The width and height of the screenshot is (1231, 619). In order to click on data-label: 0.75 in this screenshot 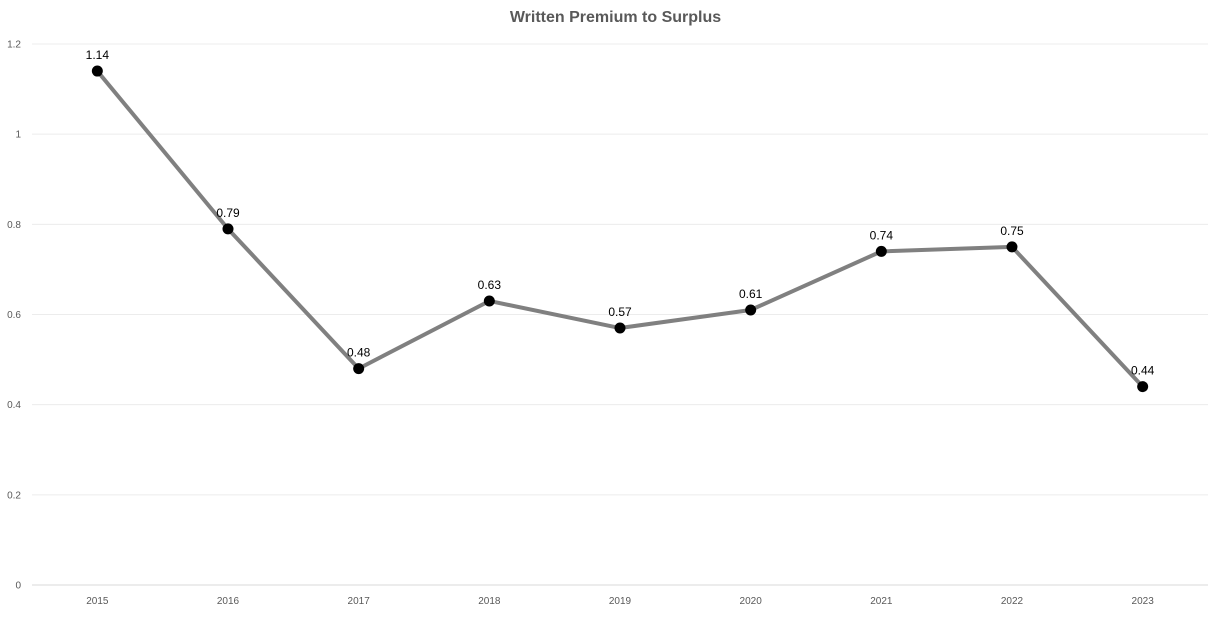, I will do `click(1012, 231)`.